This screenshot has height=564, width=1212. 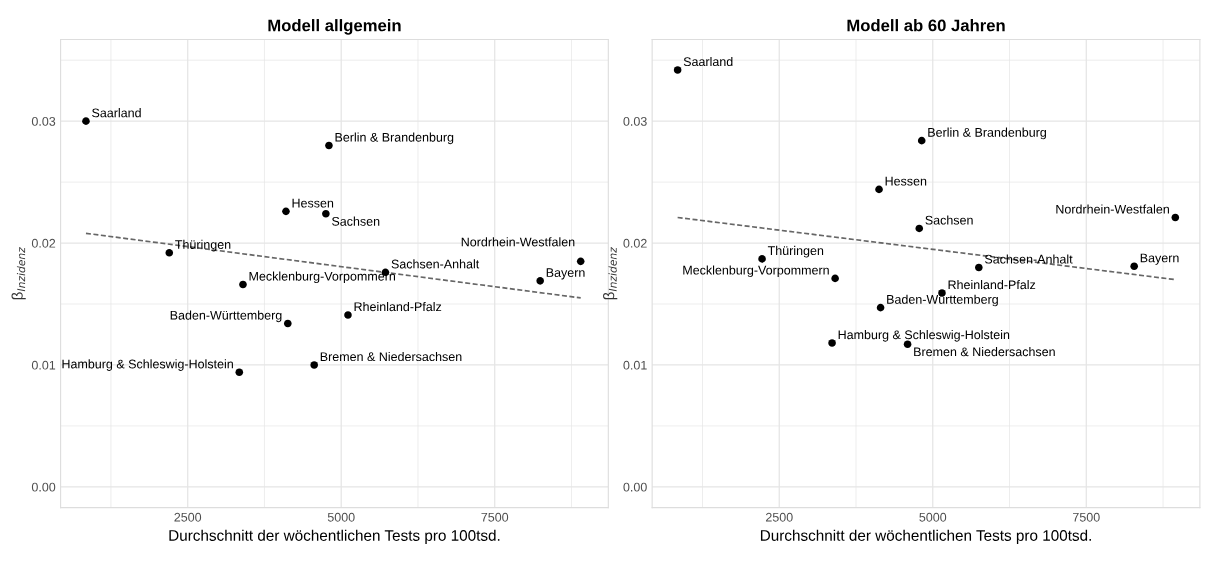 I want to click on annotation: Sachsen-Anhalt, so click(x=435, y=264).